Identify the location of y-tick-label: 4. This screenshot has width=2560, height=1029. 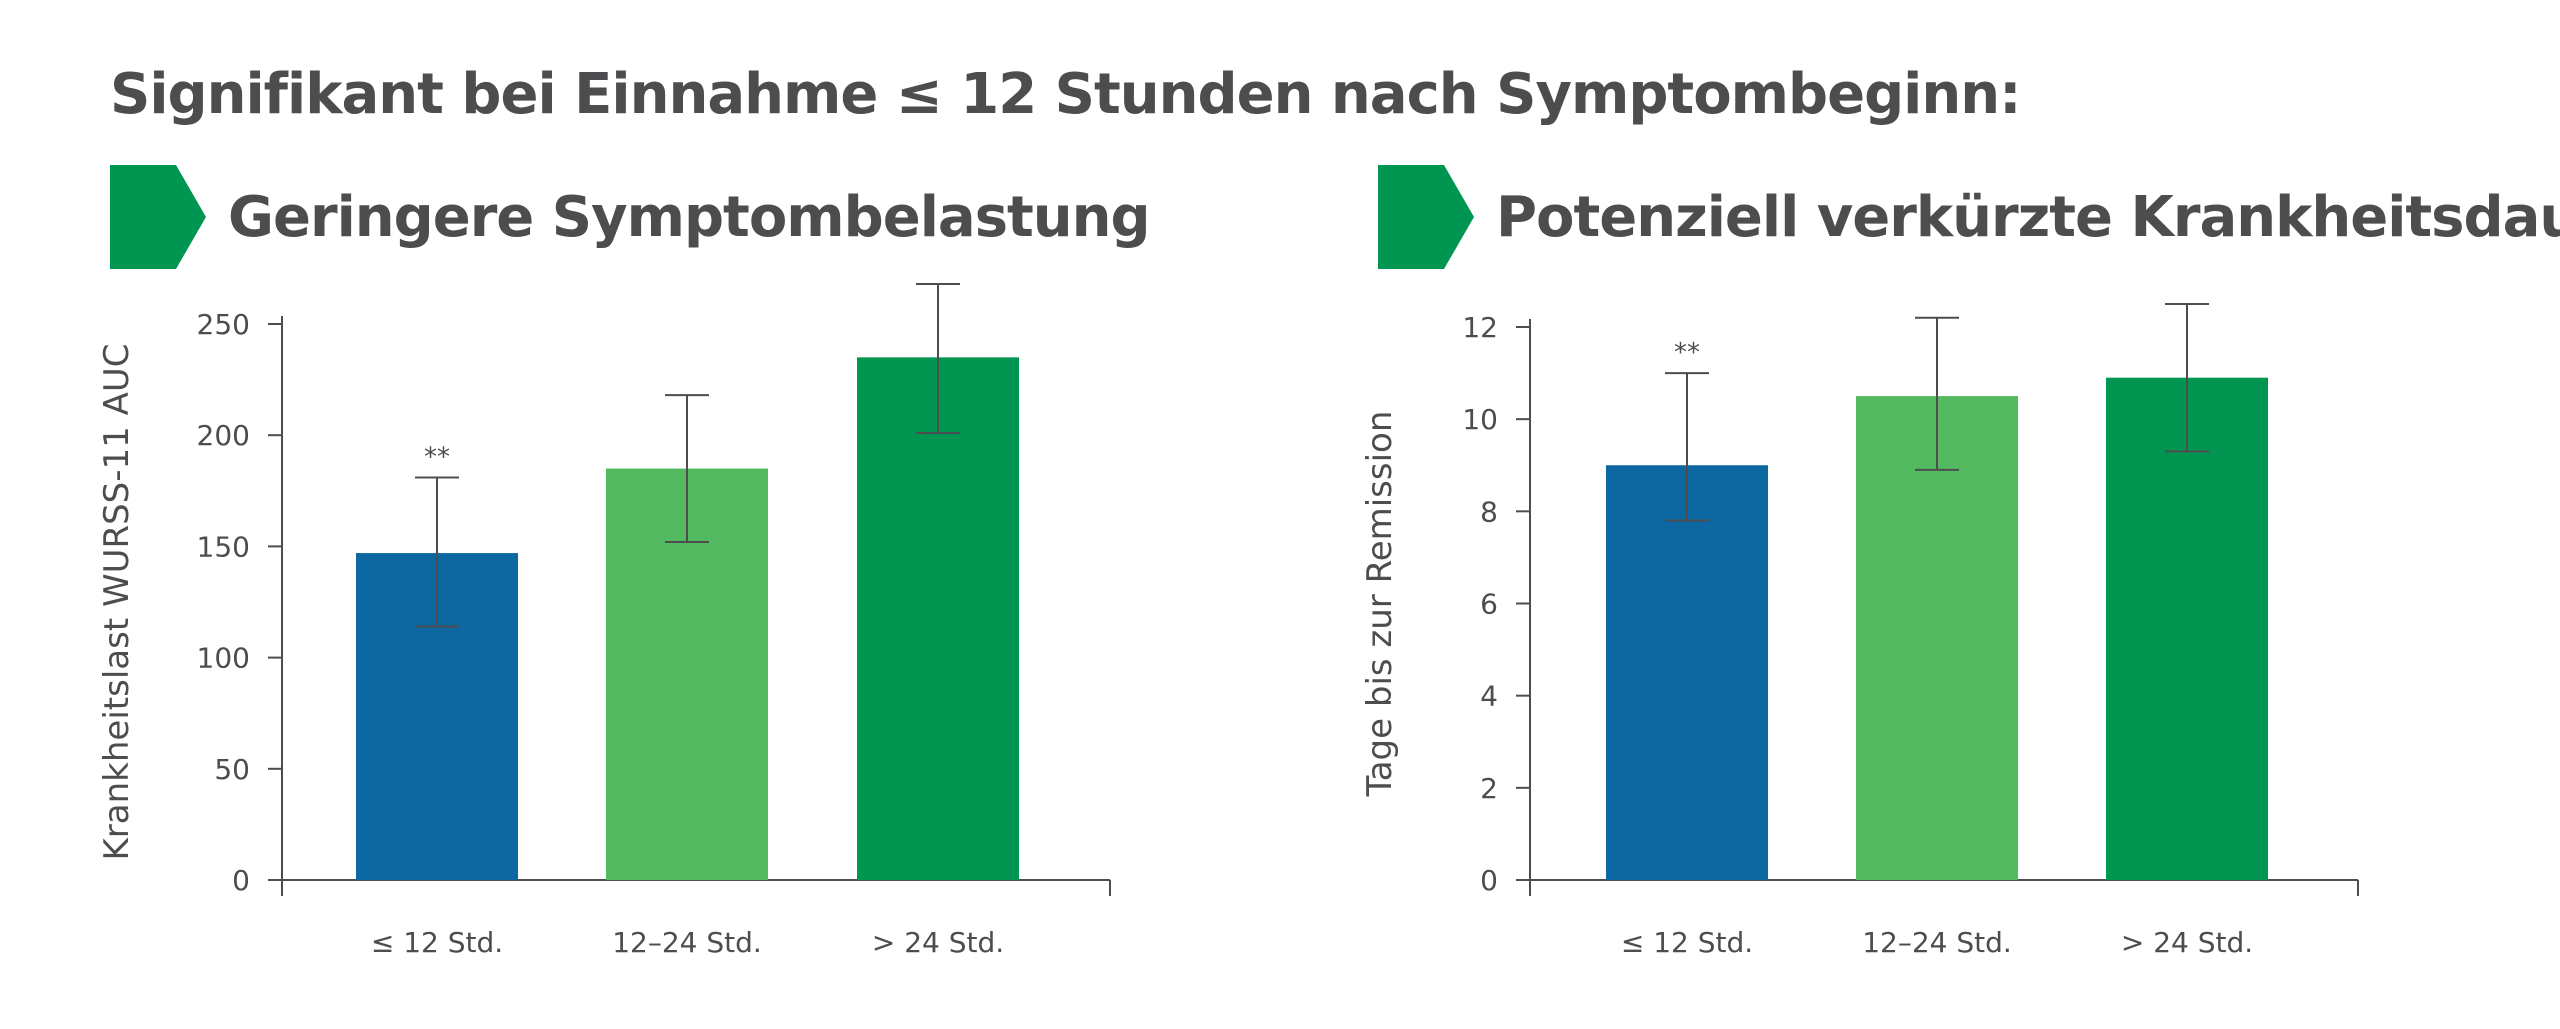
(1489, 696).